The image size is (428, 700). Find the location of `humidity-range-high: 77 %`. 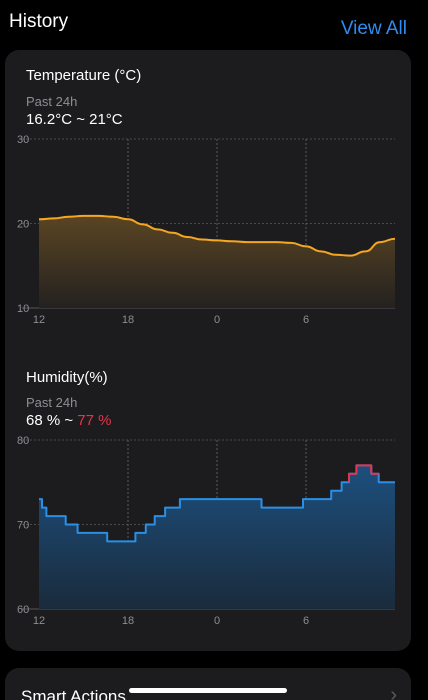

humidity-range-high: 77 % is located at coordinates (94, 420).